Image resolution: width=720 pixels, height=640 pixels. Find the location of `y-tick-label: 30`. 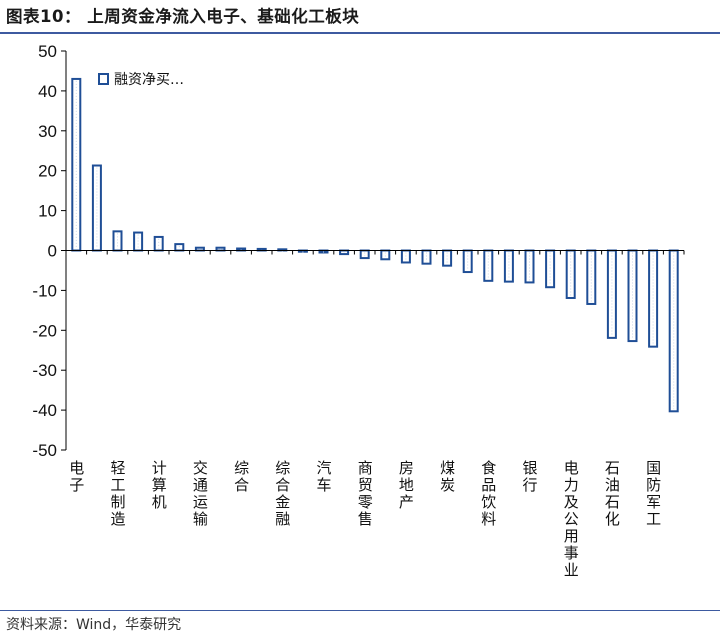

y-tick-label: 30 is located at coordinates (47, 131).